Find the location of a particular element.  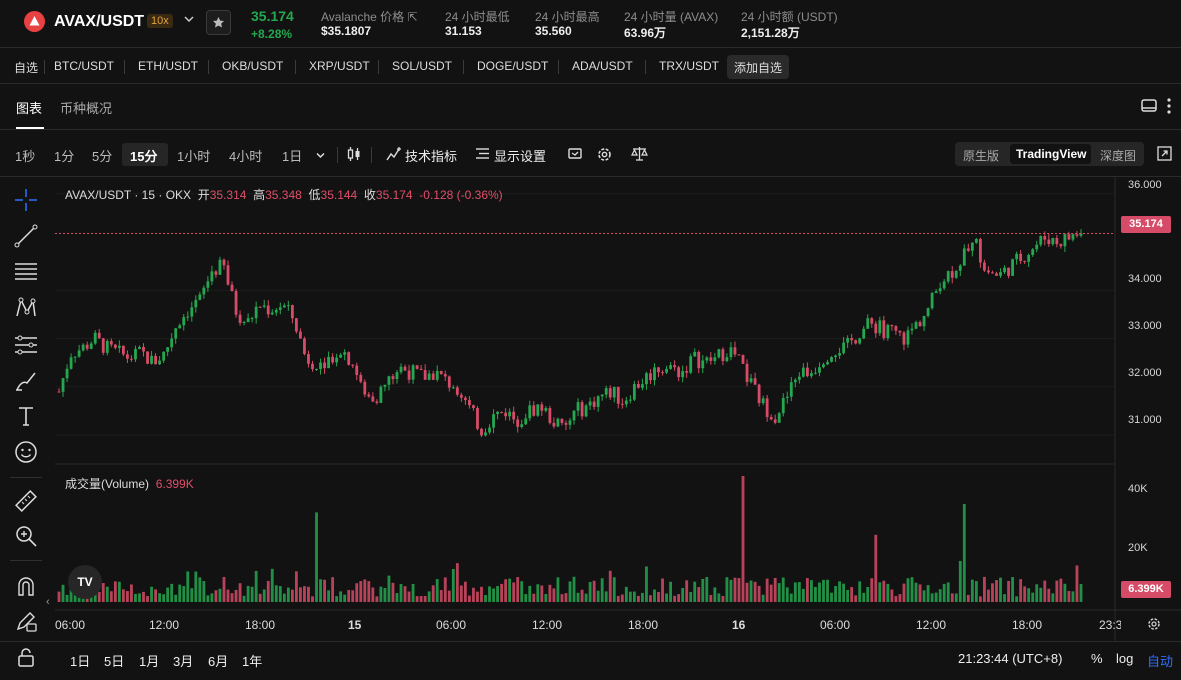

tab-coin-overview: 币种概况 is located at coordinates (86, 108).